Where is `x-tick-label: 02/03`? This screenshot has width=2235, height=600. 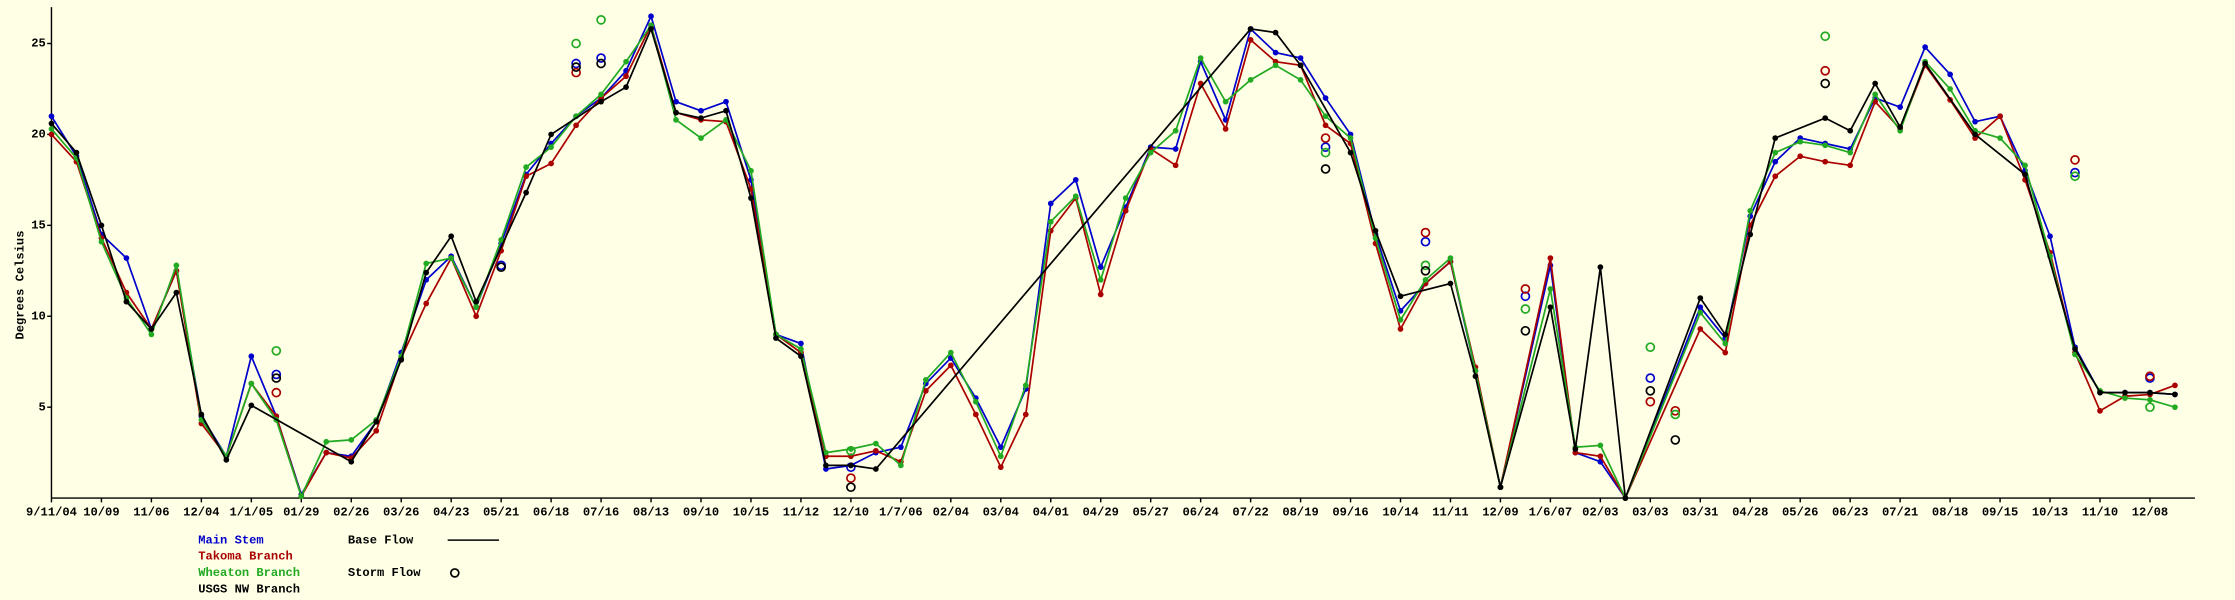
x-tick-label: 02/03 is located at coordinates (1600, 513).